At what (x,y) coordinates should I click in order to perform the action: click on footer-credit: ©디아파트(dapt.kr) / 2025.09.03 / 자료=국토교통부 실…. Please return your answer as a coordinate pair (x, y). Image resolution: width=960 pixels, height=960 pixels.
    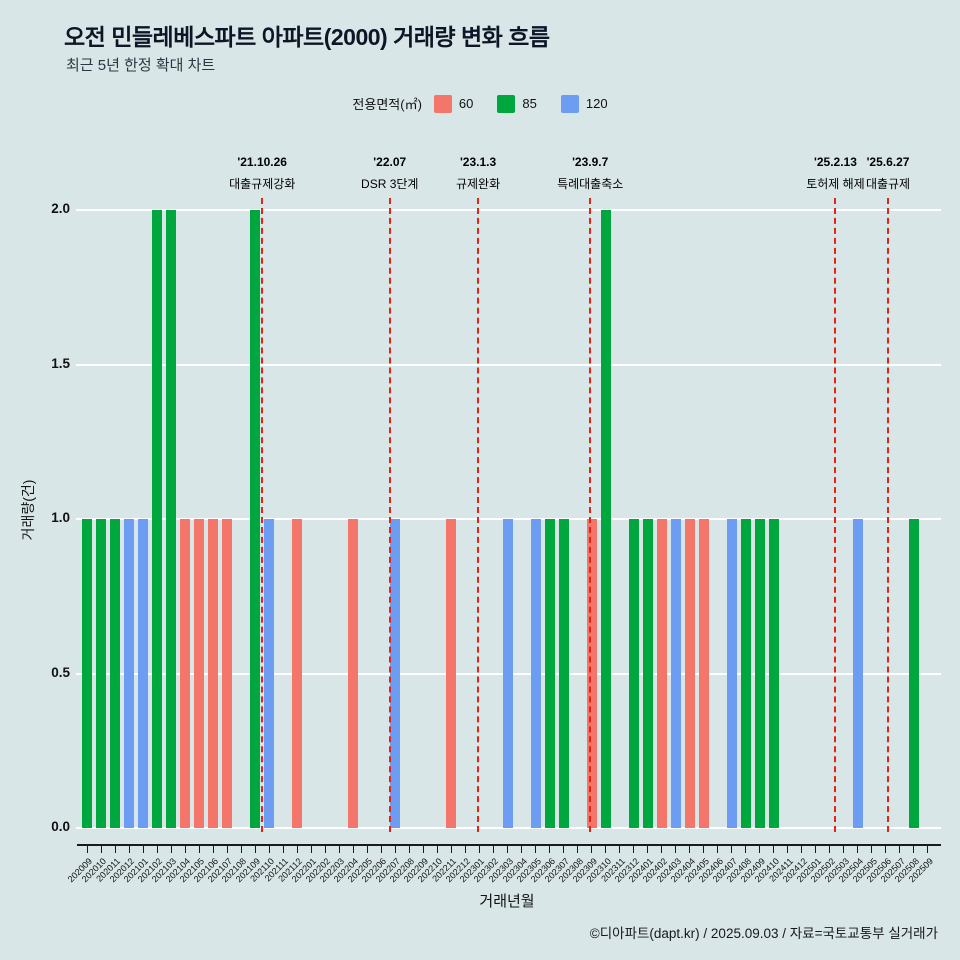
    Looking at the image, I should click on (763, 933).